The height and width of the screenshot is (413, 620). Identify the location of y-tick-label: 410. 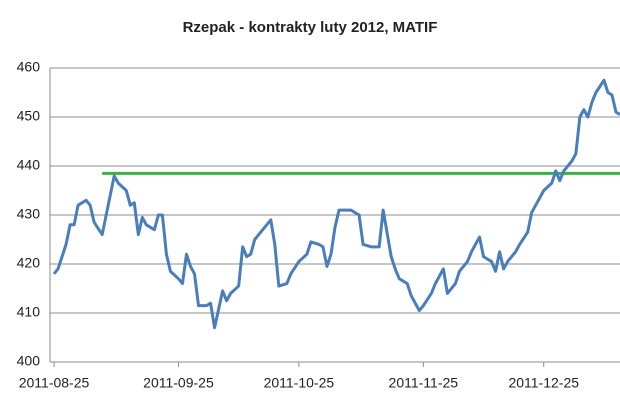
(29, 312).